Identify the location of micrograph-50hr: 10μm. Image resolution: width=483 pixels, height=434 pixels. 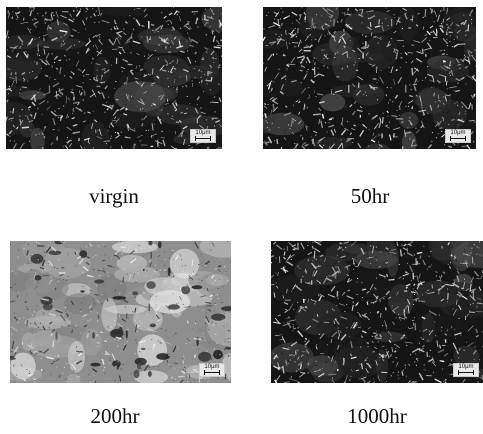
(369, 78).